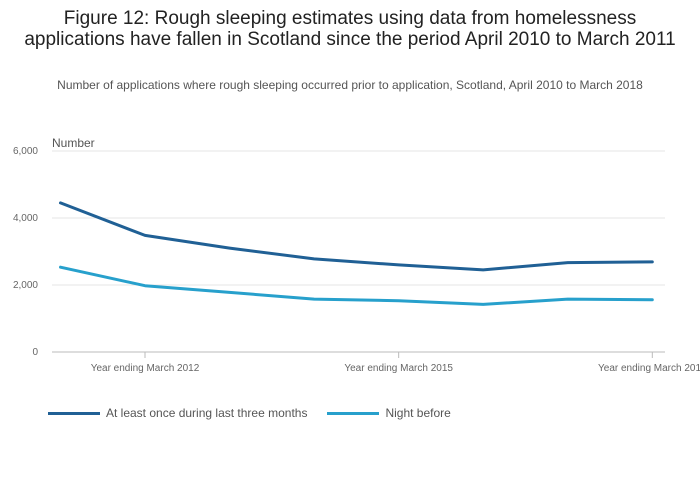 This screenshot has height=502, width=700. Describe the element at coordinates (73, 143) in the screenshot. I see `y-axis-unit-label: Number` at that location.